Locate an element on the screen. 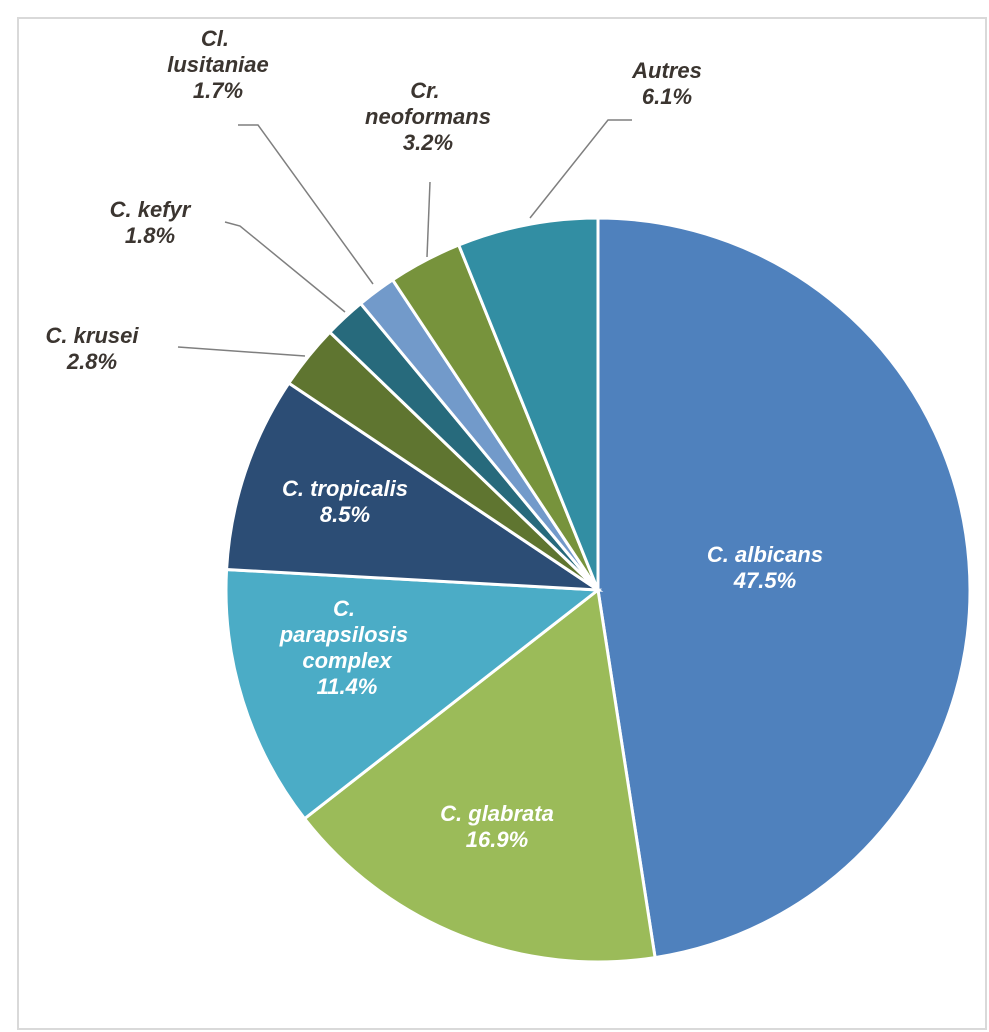  slice-label: C. kefyr is located at coordinates (151, 209).